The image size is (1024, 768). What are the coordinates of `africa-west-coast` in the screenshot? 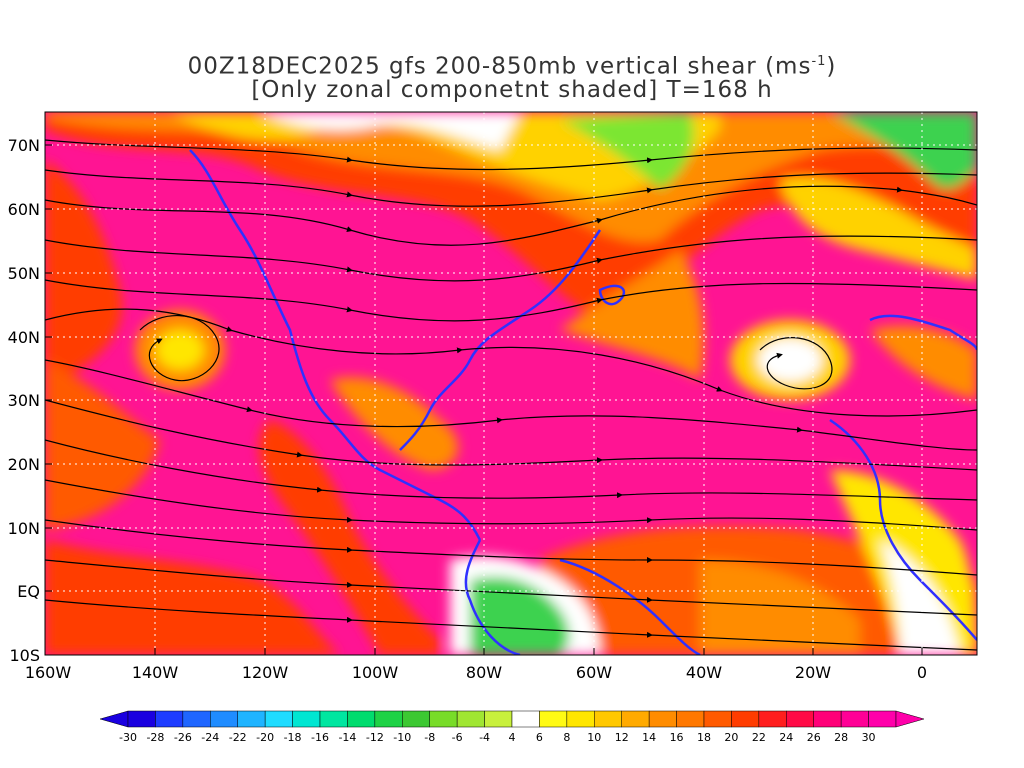 It's located at (903, 529).